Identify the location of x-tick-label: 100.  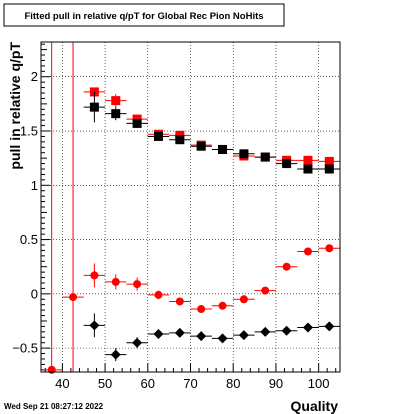
(319, 383).